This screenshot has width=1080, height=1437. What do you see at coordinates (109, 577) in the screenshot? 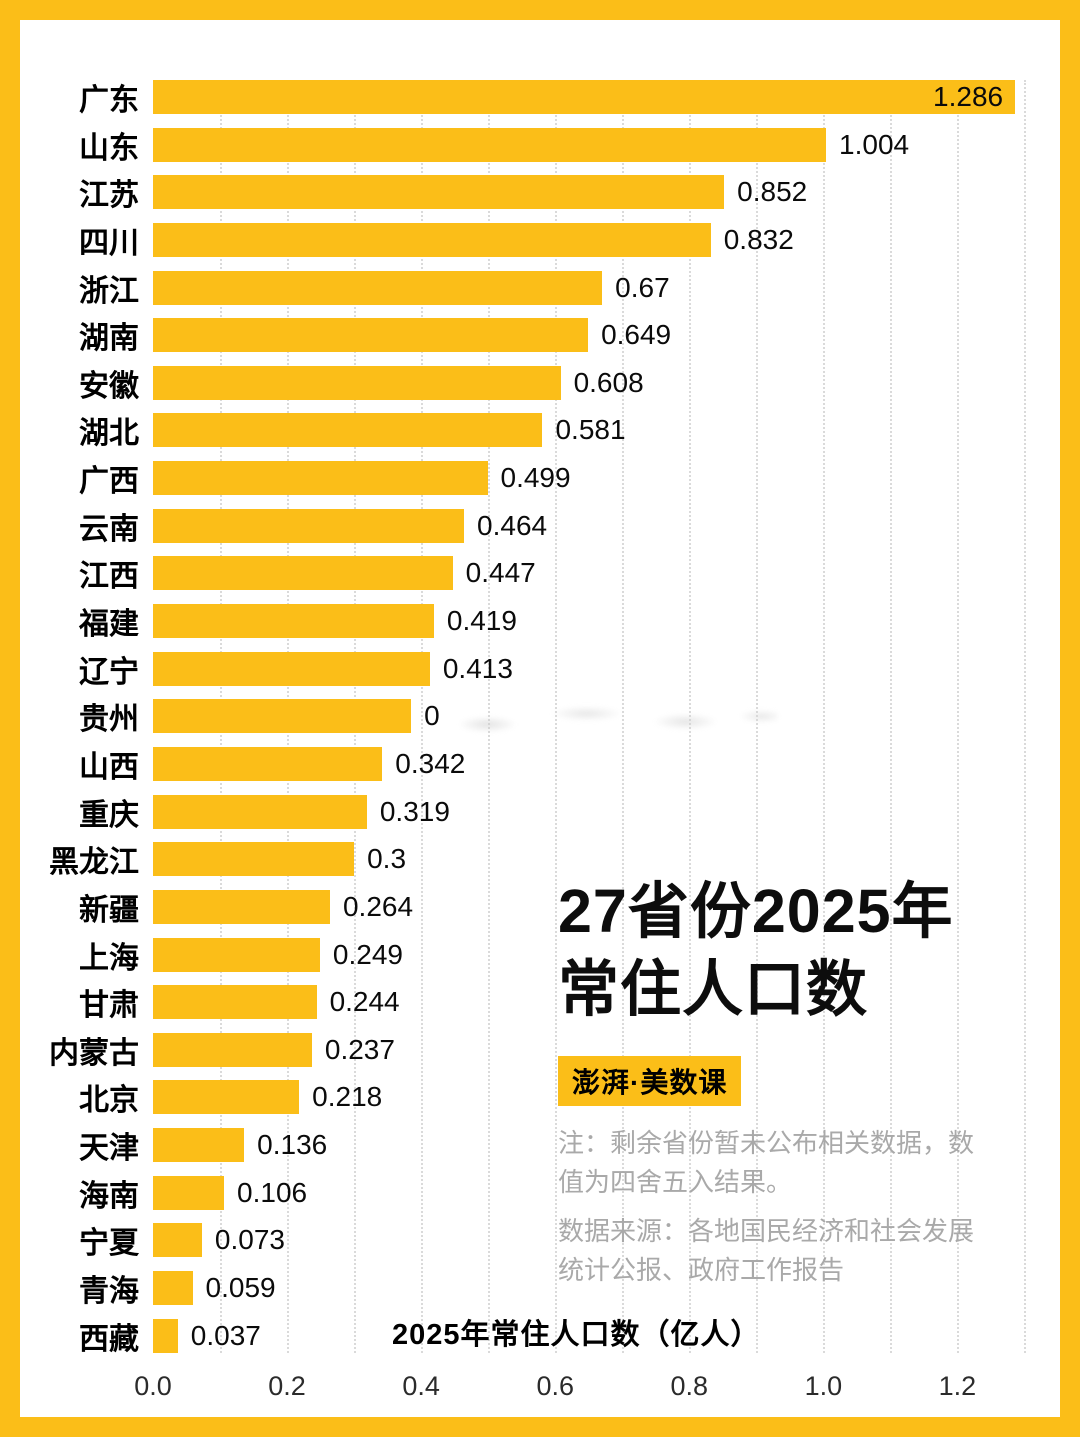
I see `bar-category-label: 江西` at bounding box center [109, 577].